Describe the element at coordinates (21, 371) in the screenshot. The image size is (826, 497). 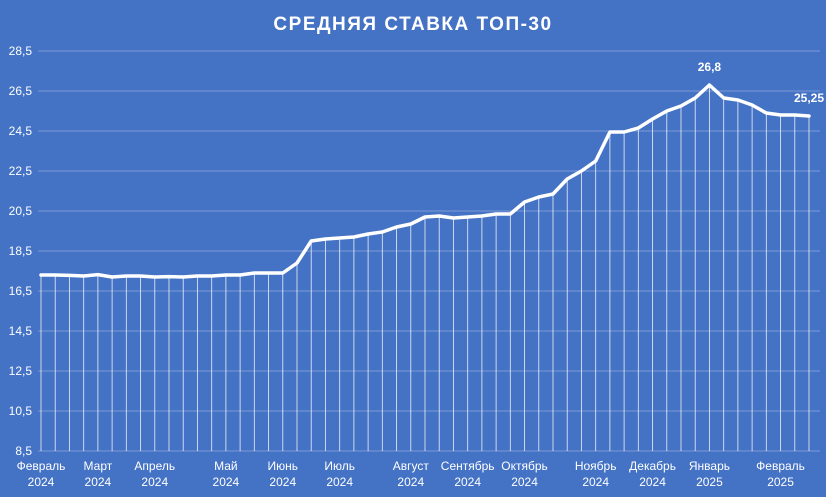
I see `y-tick-label: 12,5` at that location.